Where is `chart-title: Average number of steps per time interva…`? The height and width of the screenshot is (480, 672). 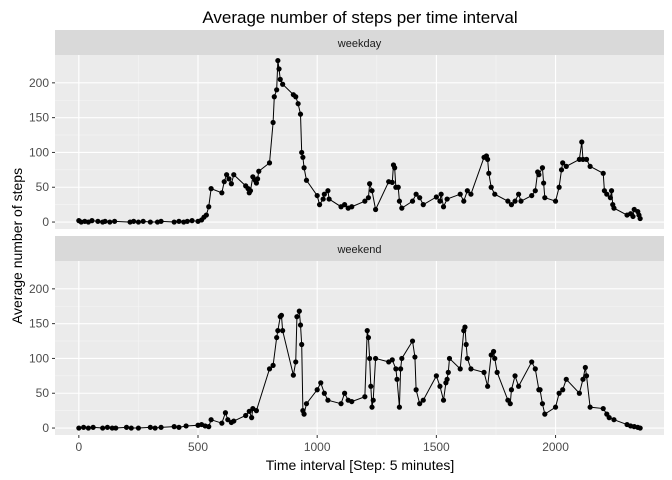 chart-title: Average number of steps per time interva… is located at coordinates (359, 17).